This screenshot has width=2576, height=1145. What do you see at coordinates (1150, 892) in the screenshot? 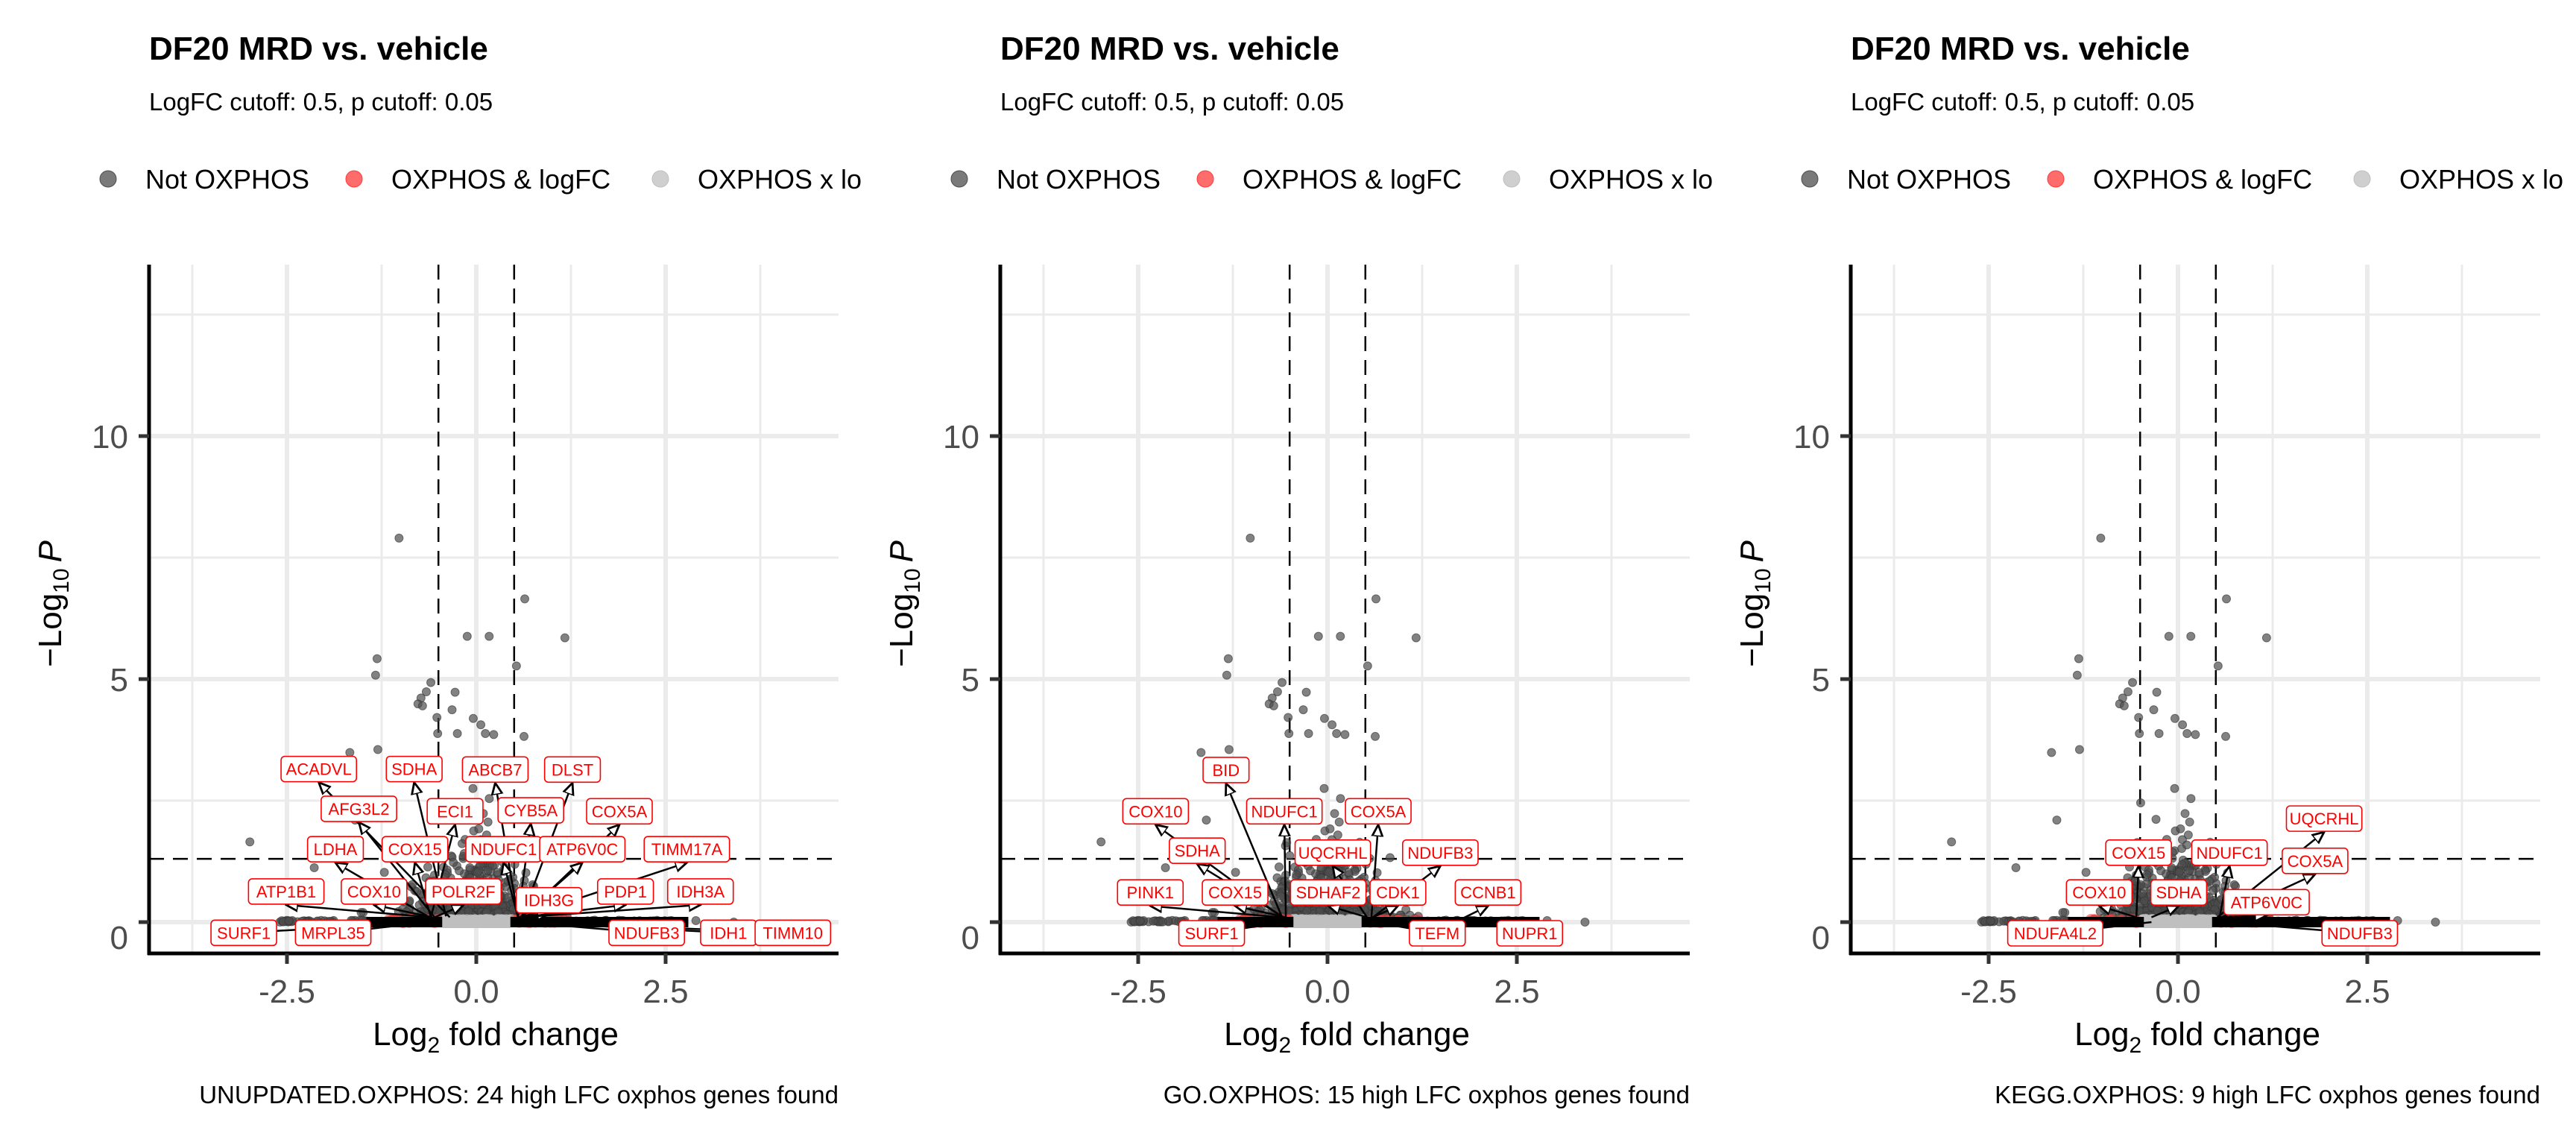
I see `gene-label-pink1: PINK1` at bounding box center [1150, 892].